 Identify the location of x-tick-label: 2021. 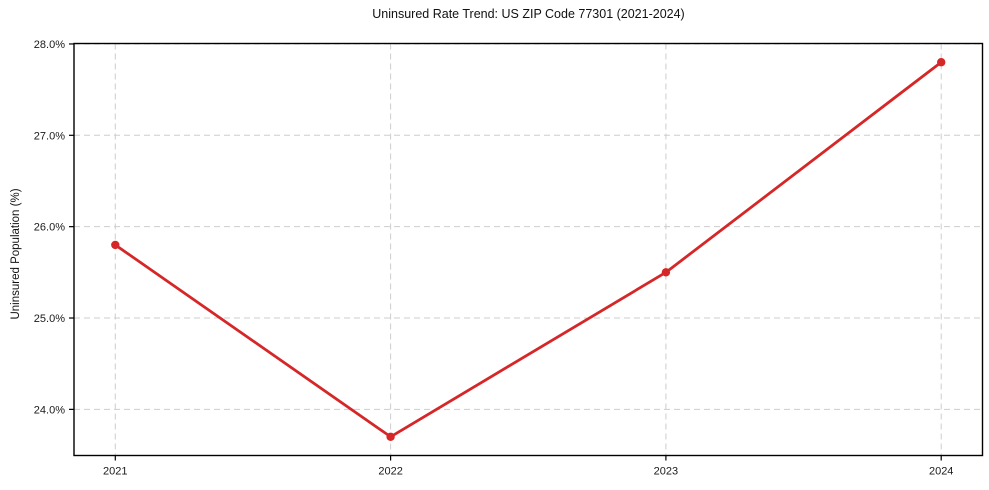
(115, 472).